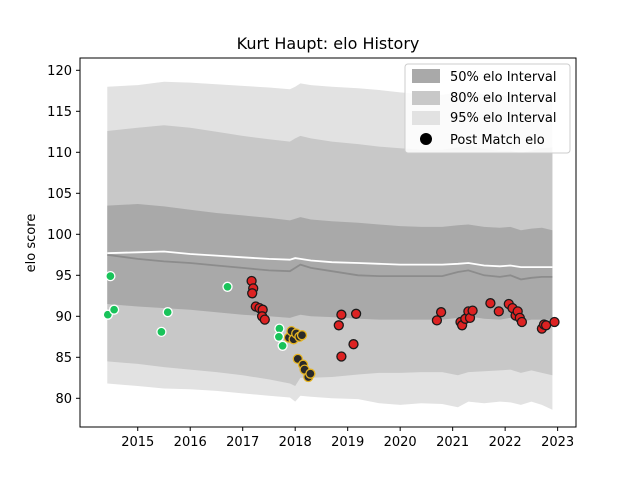 The width and height of the screenshot is (640, 480). Describe the element at coordinates (328, 43) in the screenshot. I see `chart-title: Kurt Haupt: elo History` at that location.